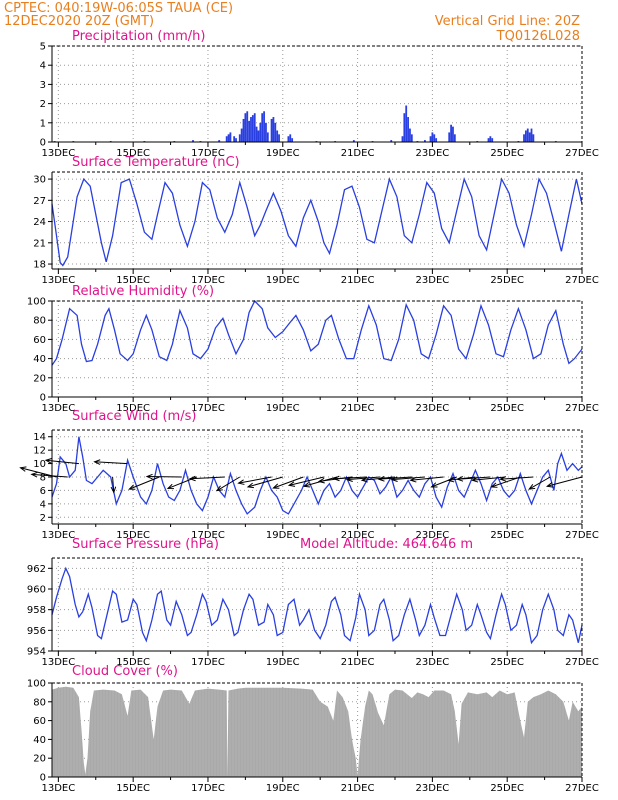 The image size is (618, 800). What do you see at coordinates (39, 464) in the screenshot?
I see `y-tick-label: 10` at bounding box center [39, 464].